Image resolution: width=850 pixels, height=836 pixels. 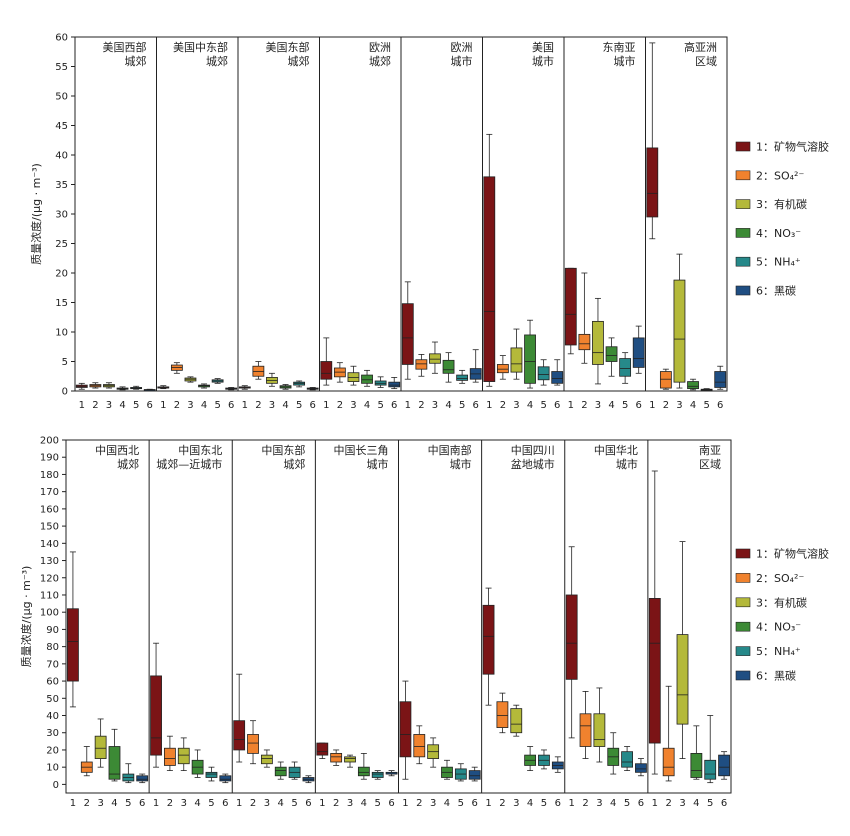 I want to click on y-tick-label: 50, so click(x=61, y=97).